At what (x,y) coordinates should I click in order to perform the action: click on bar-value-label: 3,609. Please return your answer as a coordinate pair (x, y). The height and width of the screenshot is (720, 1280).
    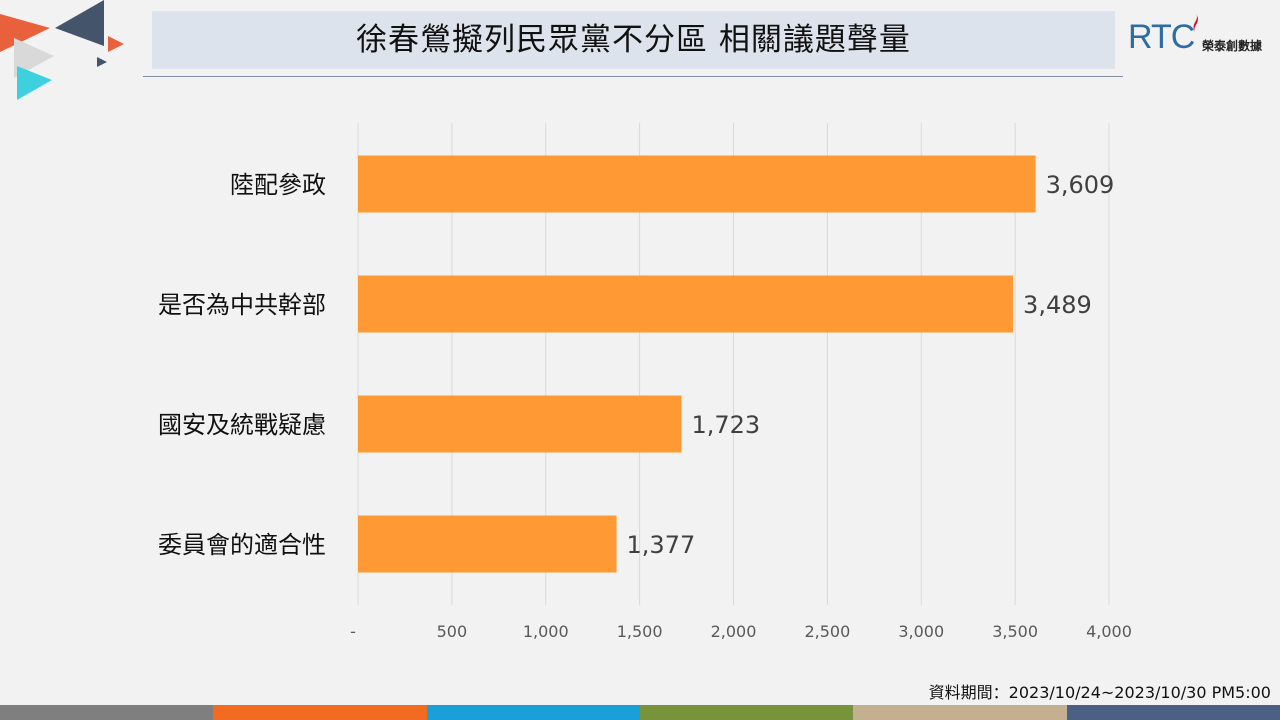
    Looking at the image, I should click on (1080, 185).